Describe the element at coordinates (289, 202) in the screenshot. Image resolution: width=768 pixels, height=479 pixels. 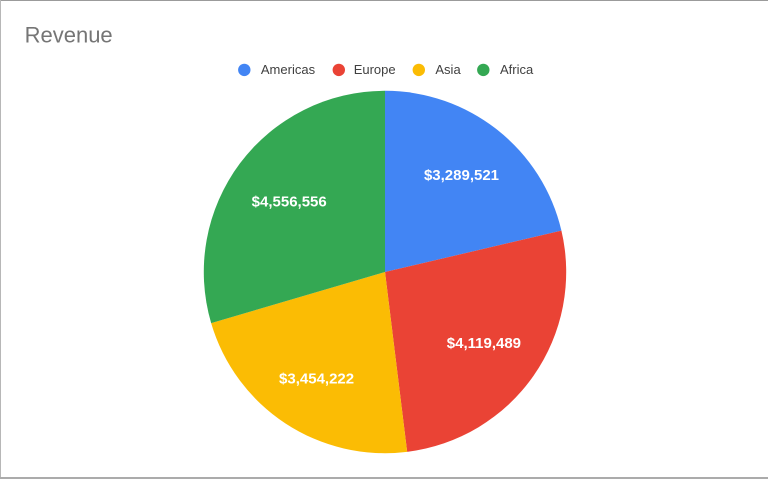
I see `svg-text: $4,556,556` at that location.